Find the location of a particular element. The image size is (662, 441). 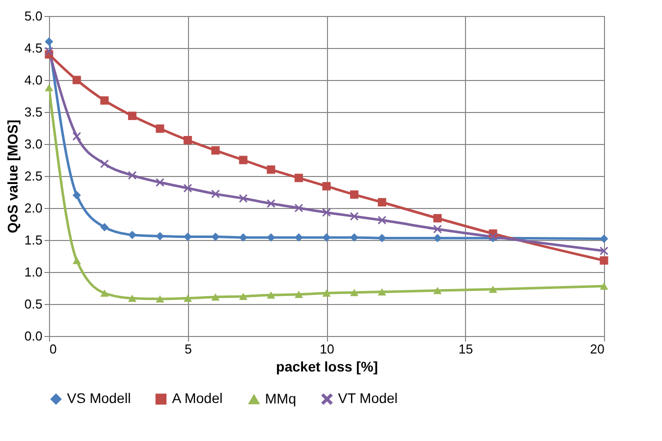

y-tick-label: 4.0 is located at coordinates (33, 80).